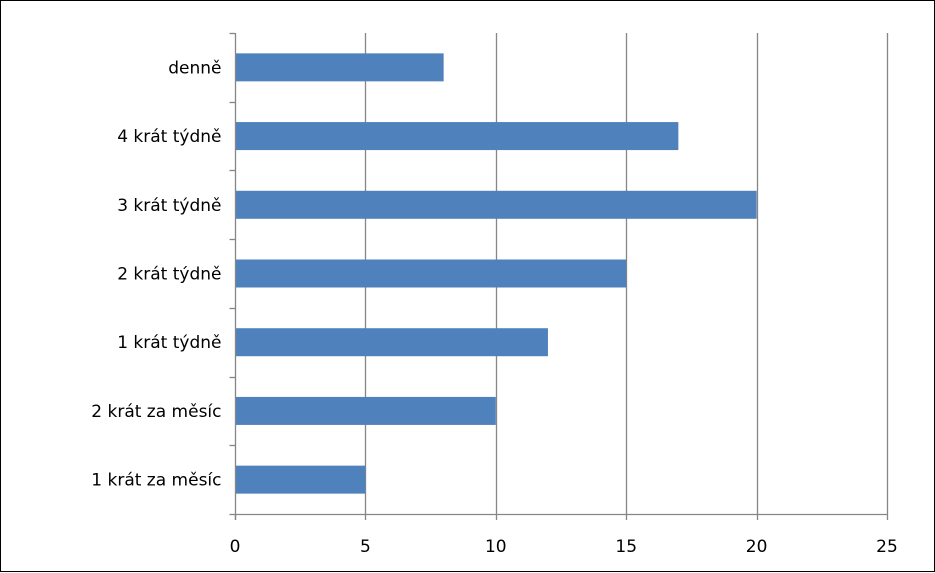 The height and width of the screenshot is (573, 935). Describe the element at coordinates (626, 547) in the screenshot. I see `x-tick-label: 15` at that location.